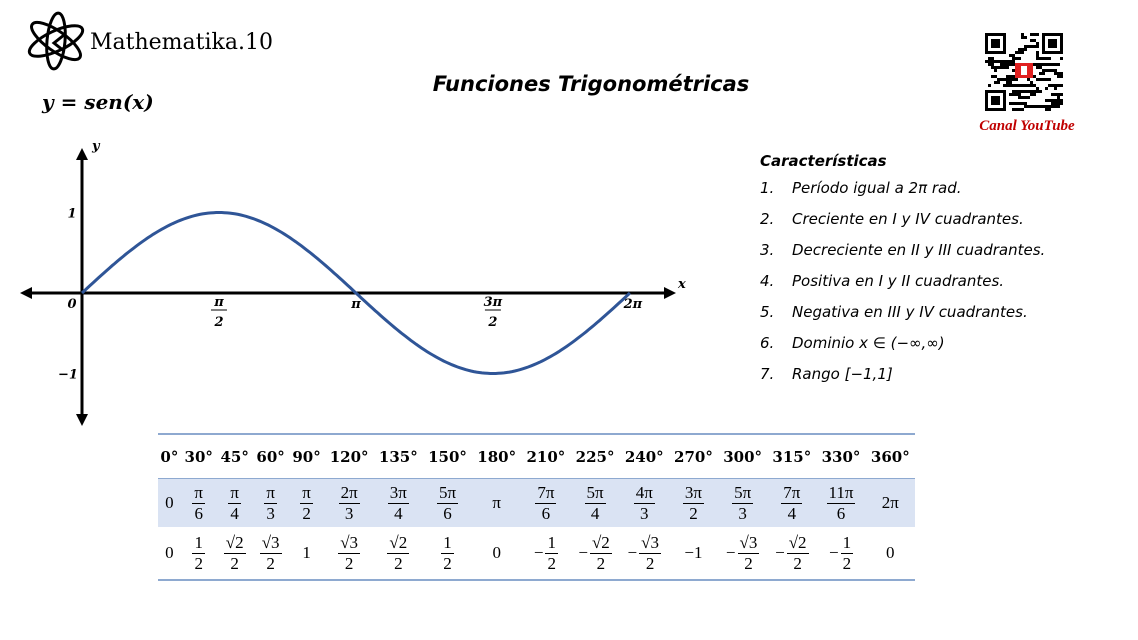 This screenshot has width=1138, height=640. Describe the element at coordinates (234, 456) in the screenshot. I see `degree-cell: 45°` at that location.